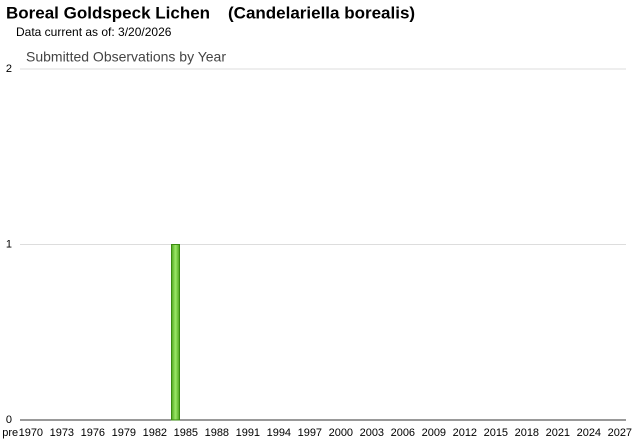  What do you see at coordinates (310, 433) in the screenshot?
I see `x-tick-label: 1997` at bounding box center [310, 433].